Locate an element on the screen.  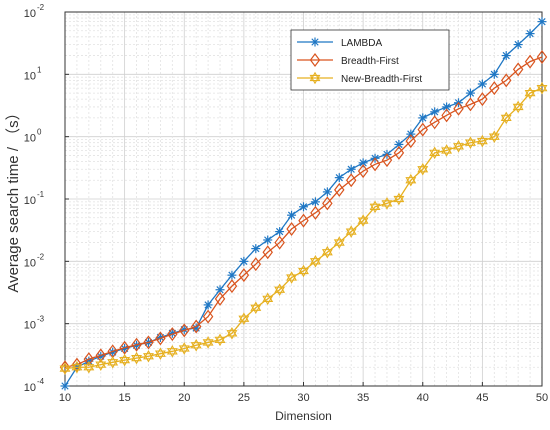
y-tick-exponent: -4 is located at coordinates (41, 381).